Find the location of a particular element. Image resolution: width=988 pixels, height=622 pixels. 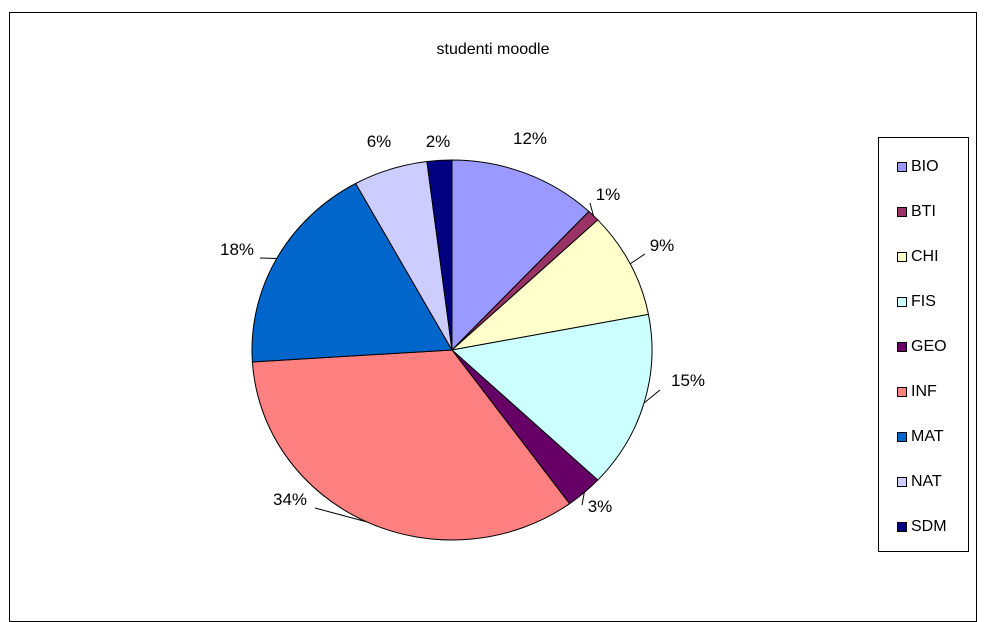

legend-item-chi: CHI is located at coordinates (923, 256).